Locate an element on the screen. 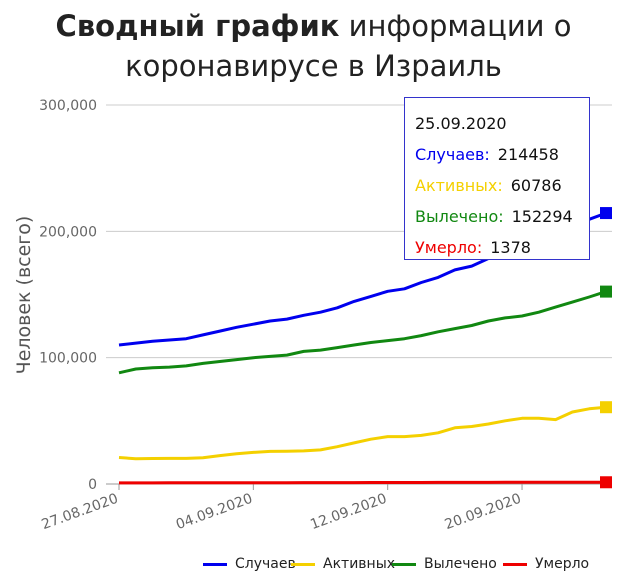 Image resolution: width=627 pixels, height=579 pixels. x-tick-label: 12.09.2020 is located at coordinates (348, 512).